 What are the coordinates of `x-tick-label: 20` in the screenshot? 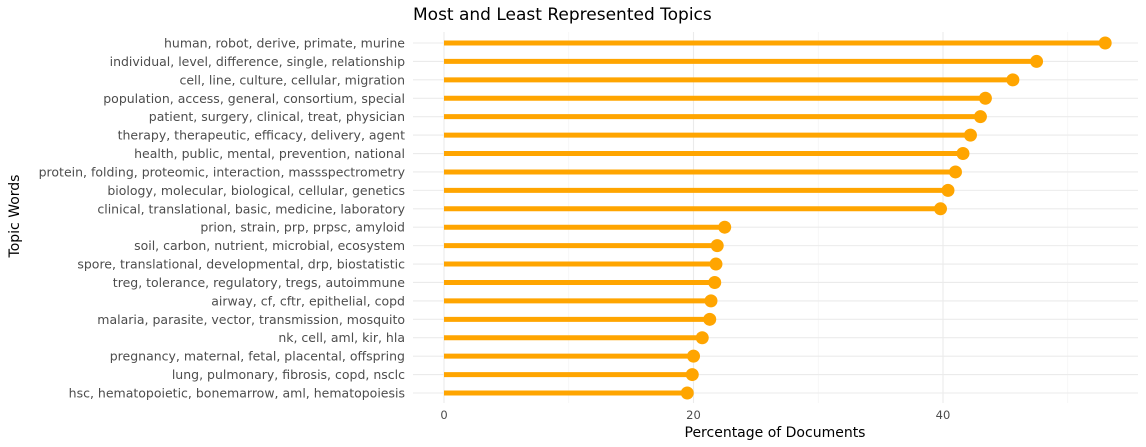 It's located at (693, 415).